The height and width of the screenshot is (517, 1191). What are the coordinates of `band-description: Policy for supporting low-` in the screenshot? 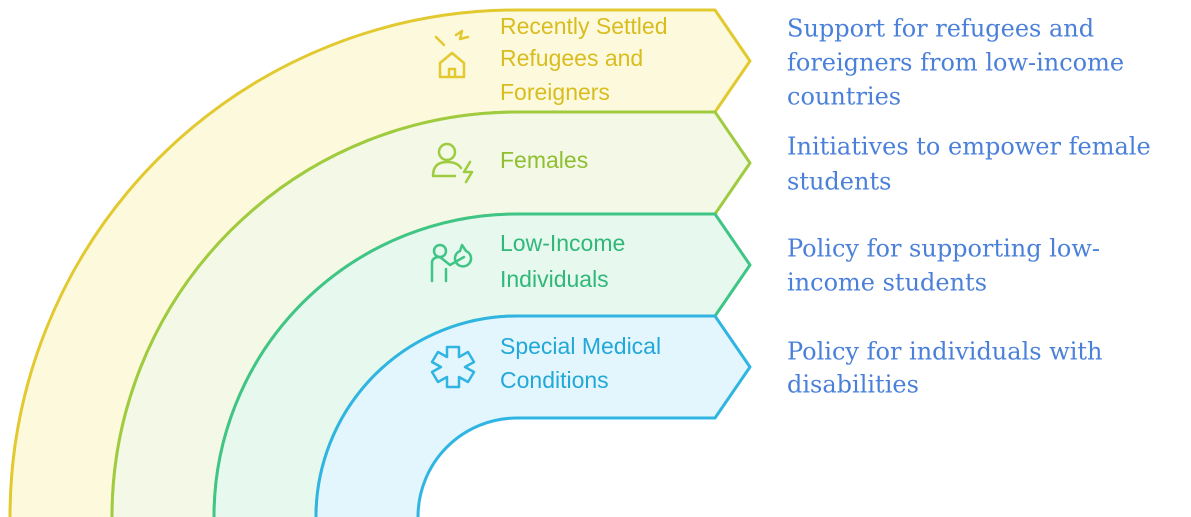 It's located at (943, 249).